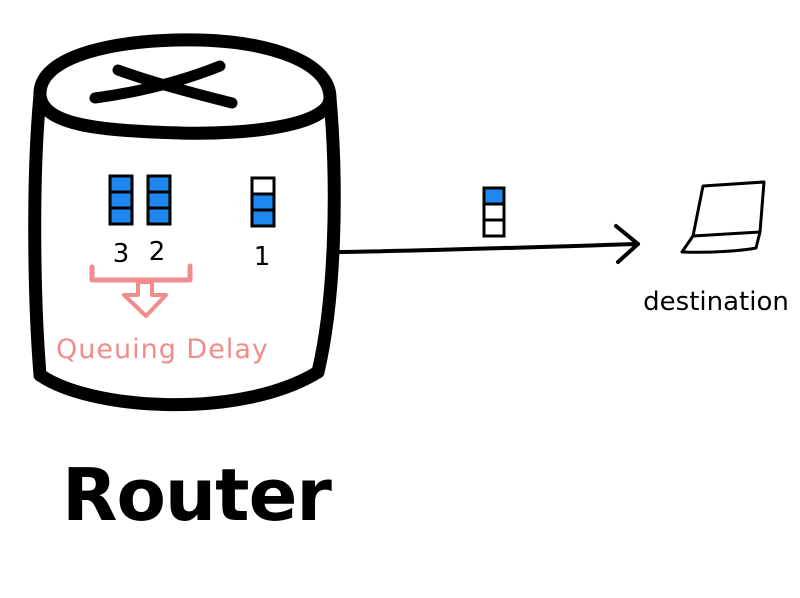 Image resolution: width=800 pixels, height=598 pixels. What do you see at coordinates (37, 235) in the screenshot?
I see `router-left-side` at bounding box center [37, 235].